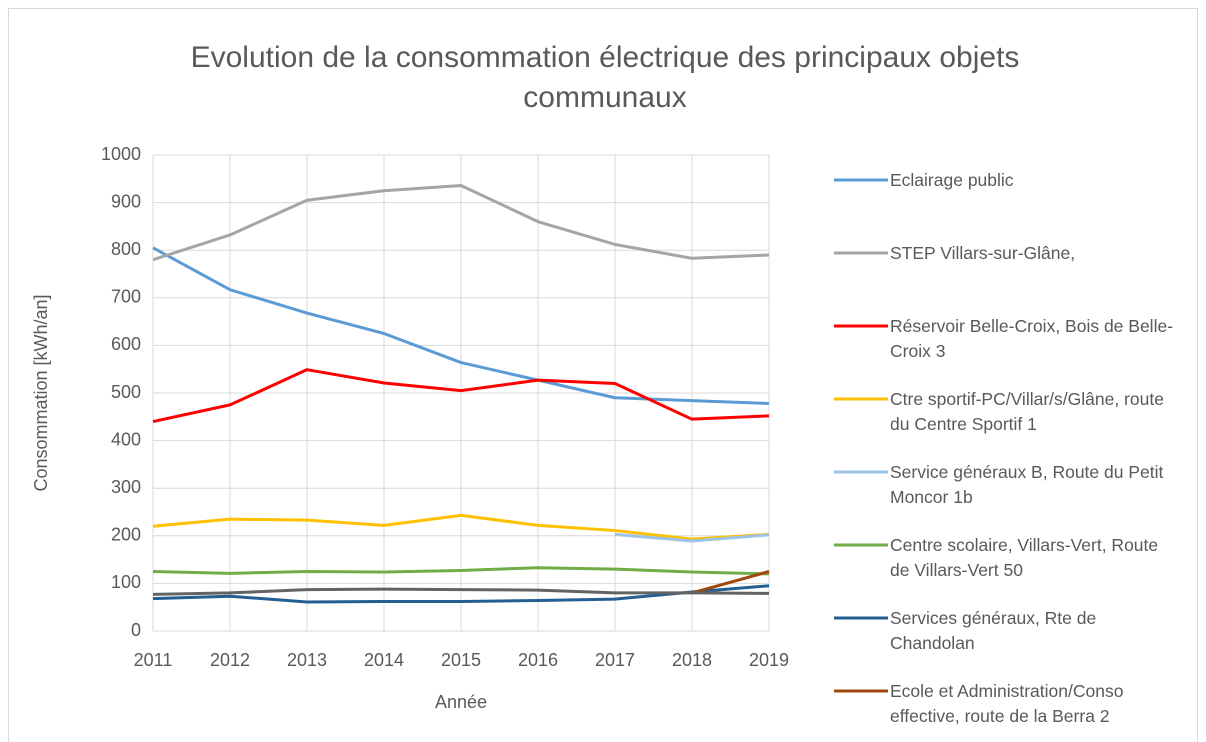  I want to click on y-tick-label: 800, so click(126, 249).